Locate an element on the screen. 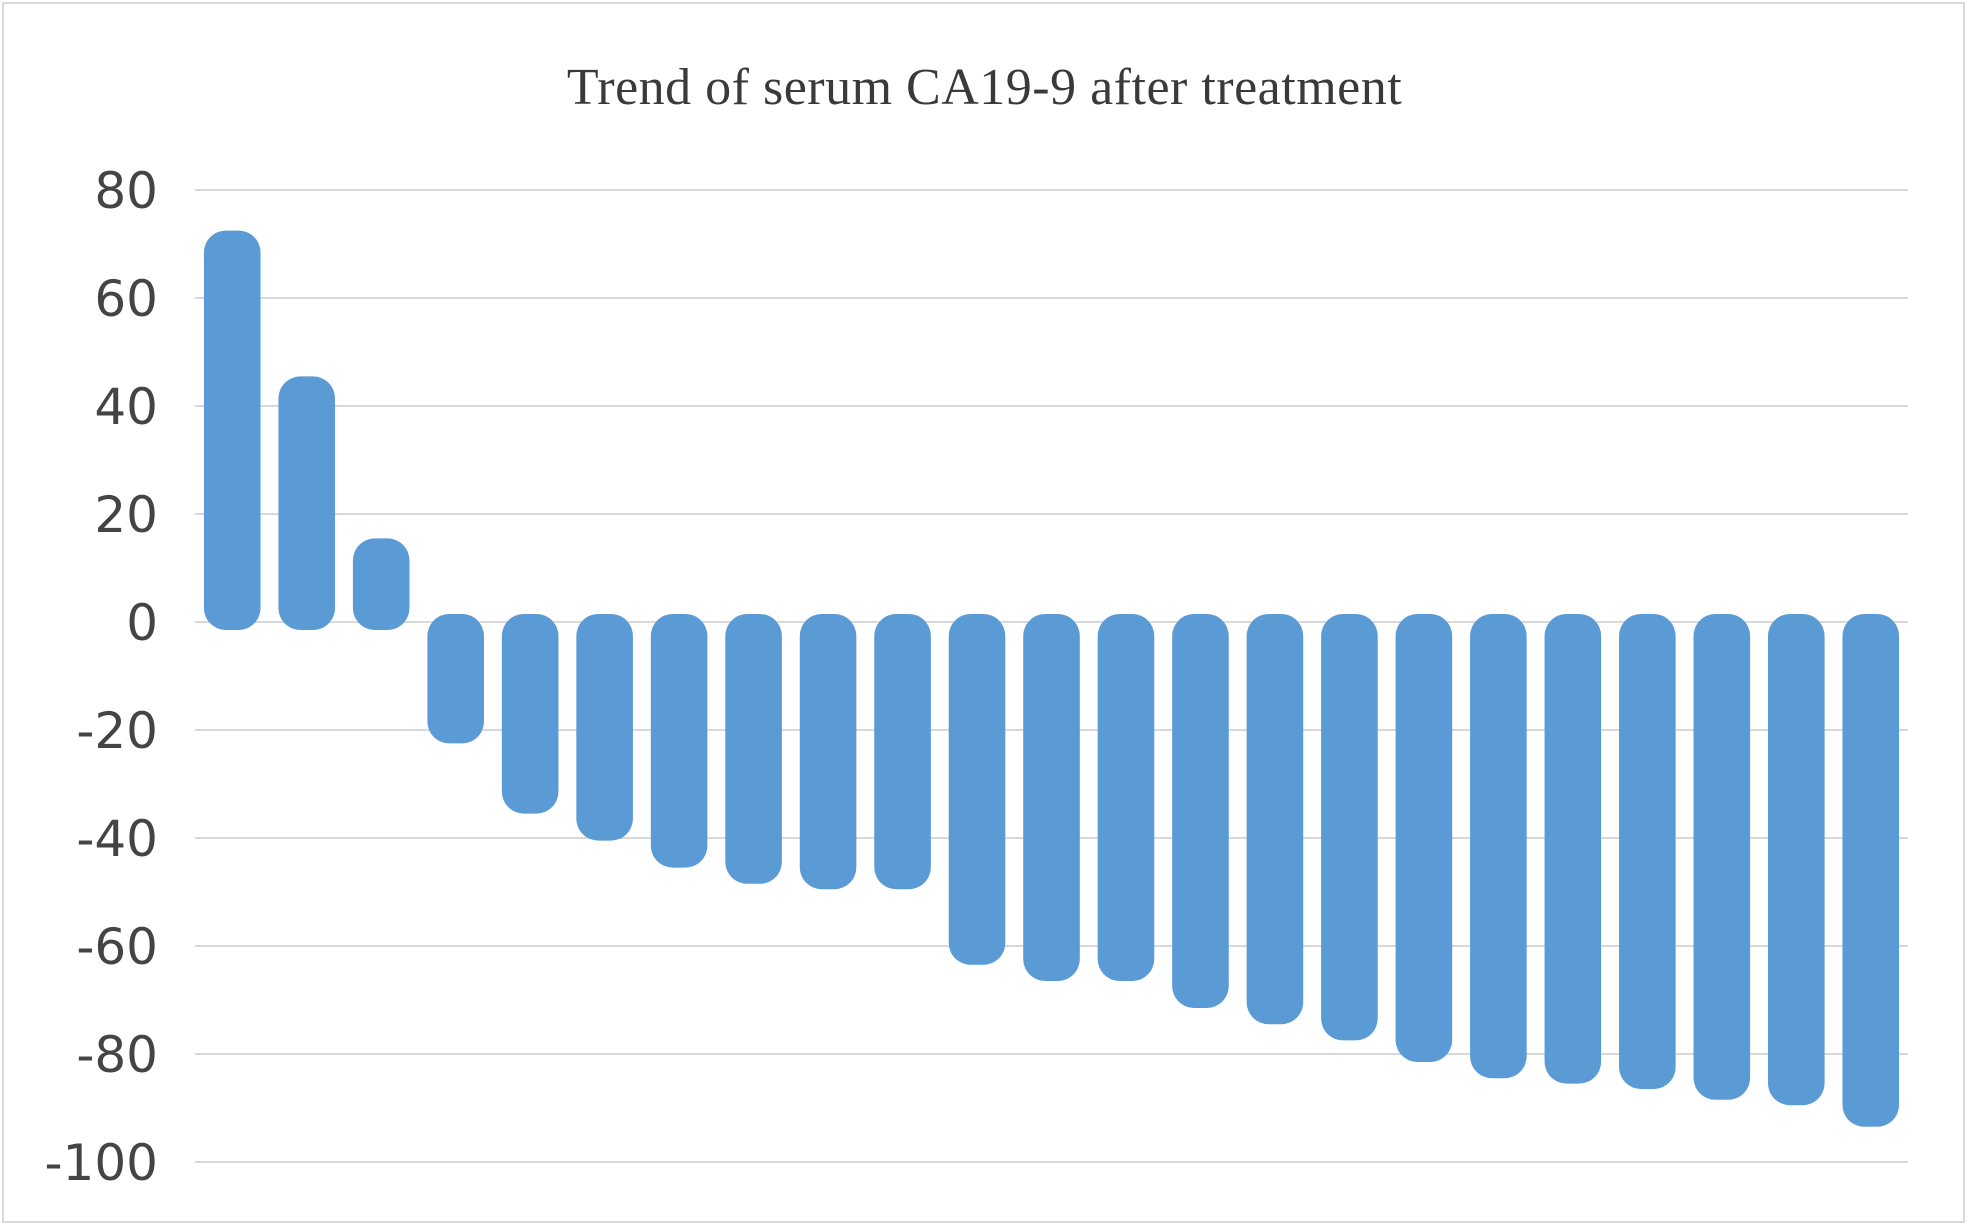 The image size is (1969, 1227). y-tick-label: -40 is located at coordinates (117, 839).